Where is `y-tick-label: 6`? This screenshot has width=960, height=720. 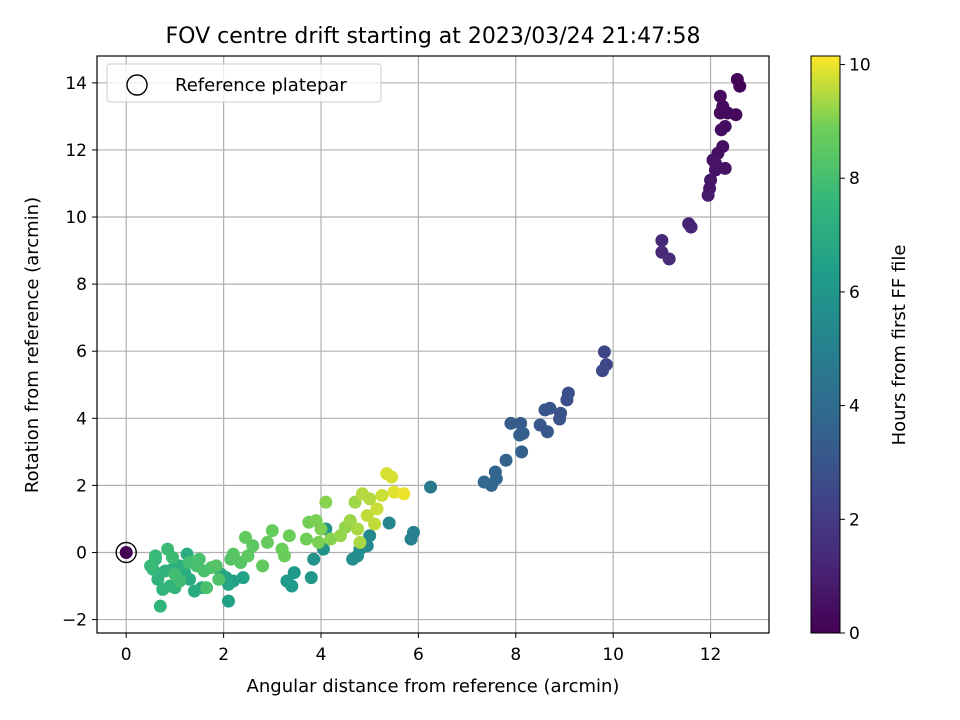
y-tick-label: 6 is located at coordinates (81, 352).